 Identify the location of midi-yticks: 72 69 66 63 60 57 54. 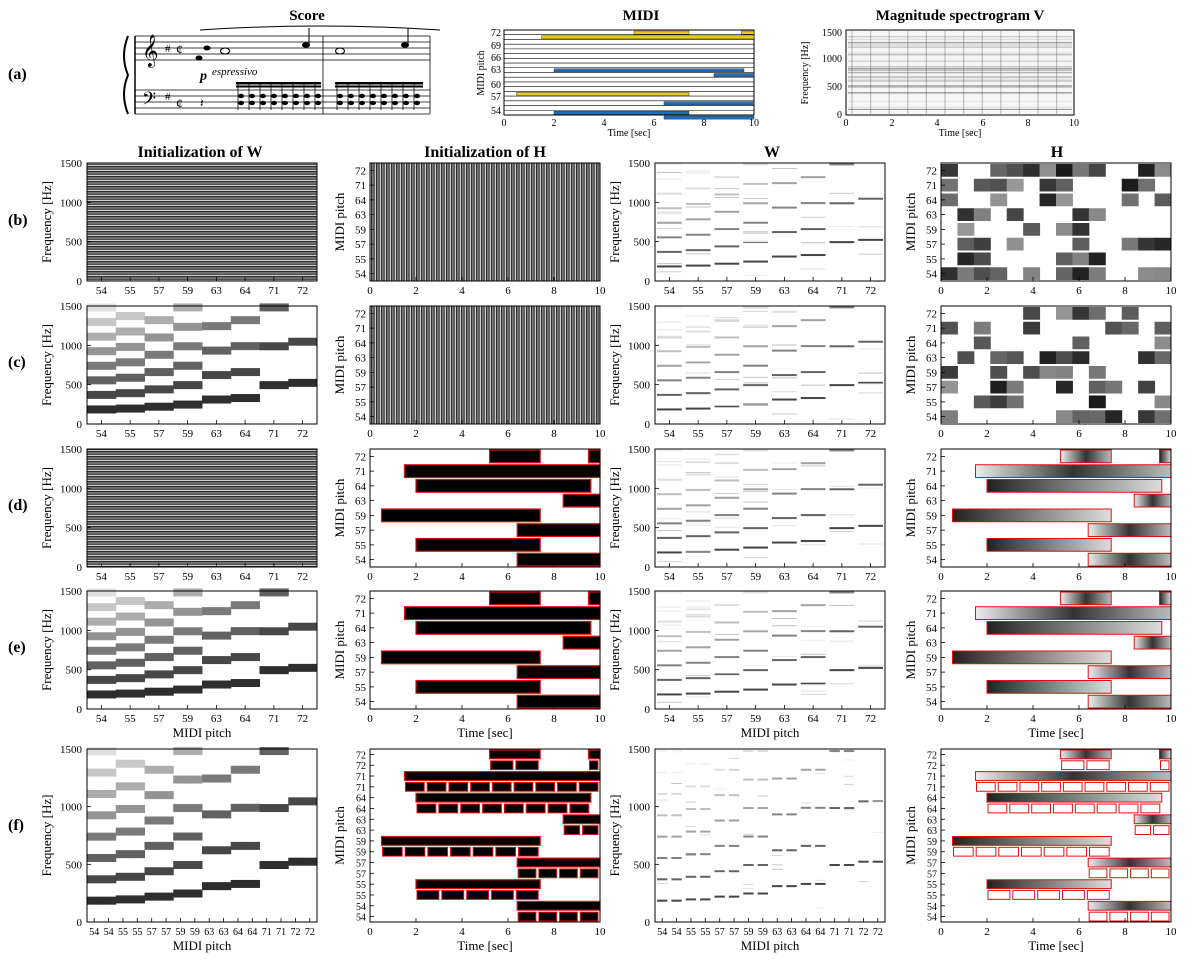
(496, 72).